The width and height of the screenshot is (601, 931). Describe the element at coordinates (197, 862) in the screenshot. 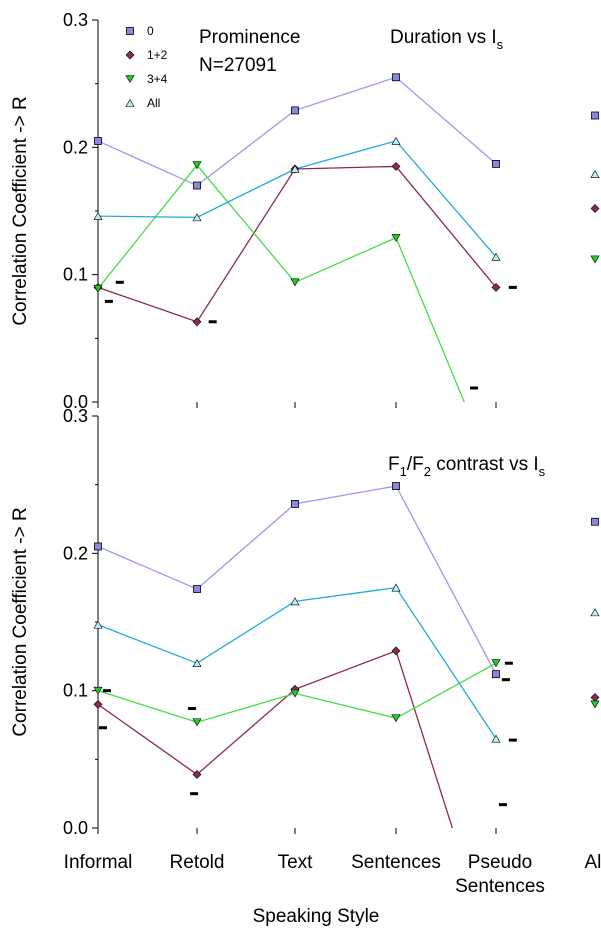

I see `x-category-label: Retold` at that location.